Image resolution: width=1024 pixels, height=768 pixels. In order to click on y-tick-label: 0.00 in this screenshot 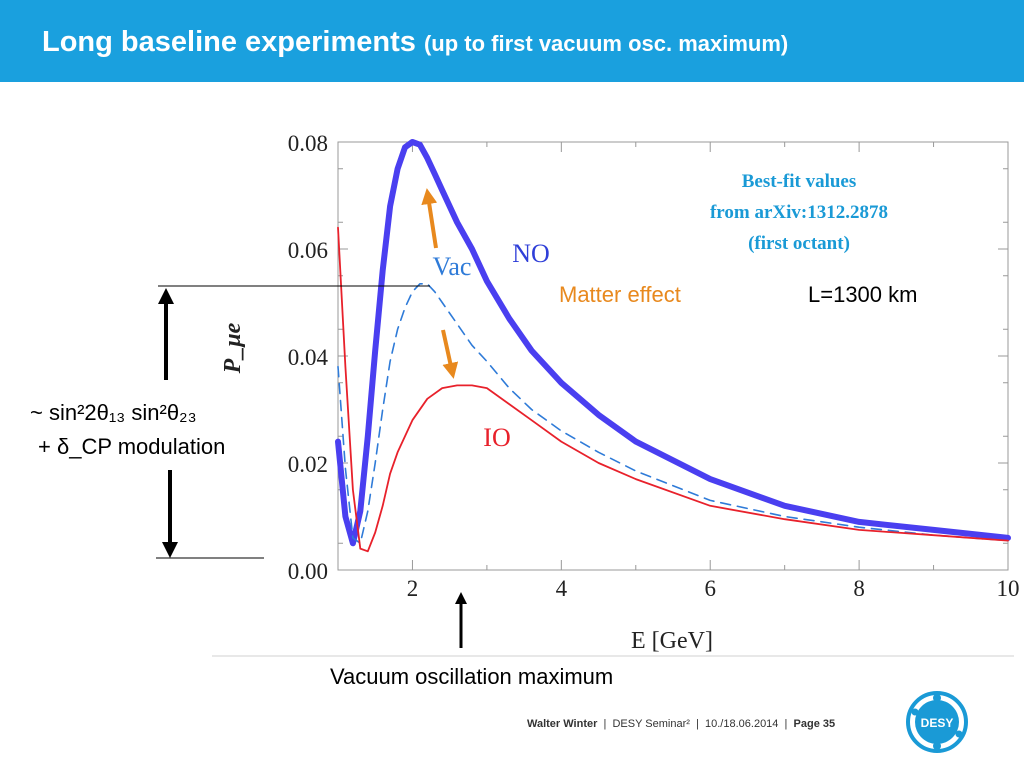, I will do `click(308, 571)`.